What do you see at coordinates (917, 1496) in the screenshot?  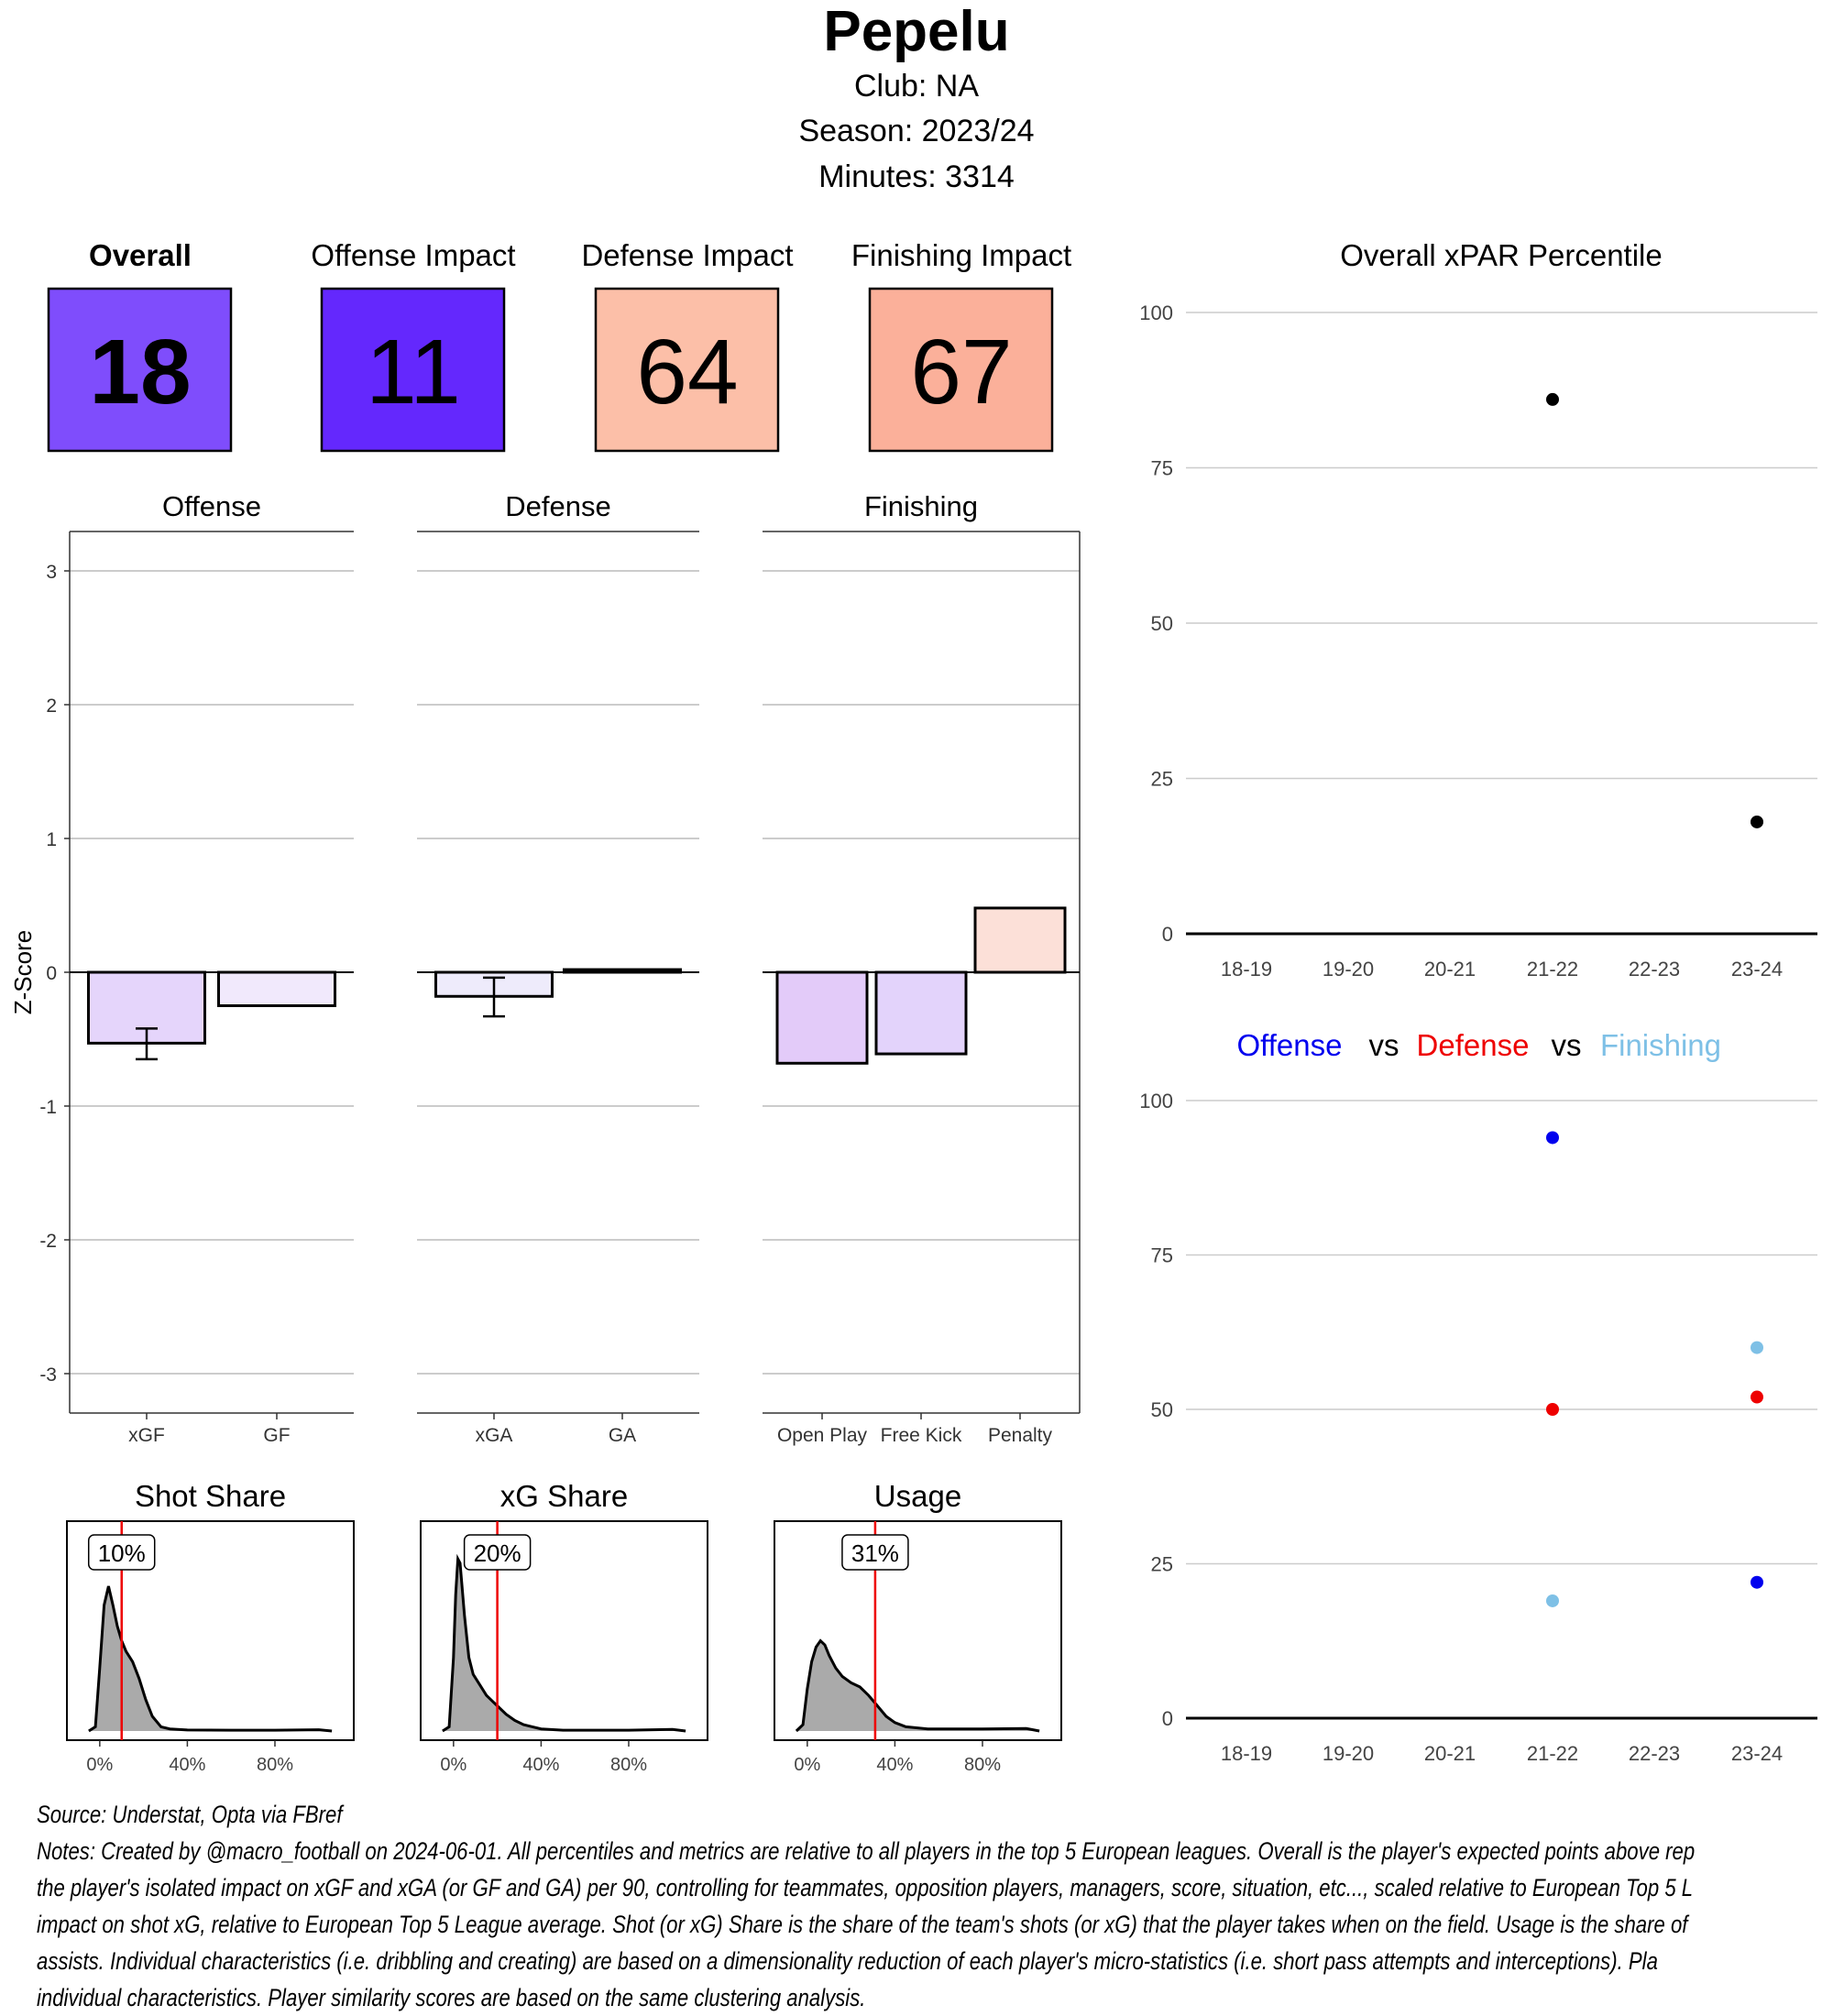 I see `panel-title: Usage` at bounding box center [917, 1496].